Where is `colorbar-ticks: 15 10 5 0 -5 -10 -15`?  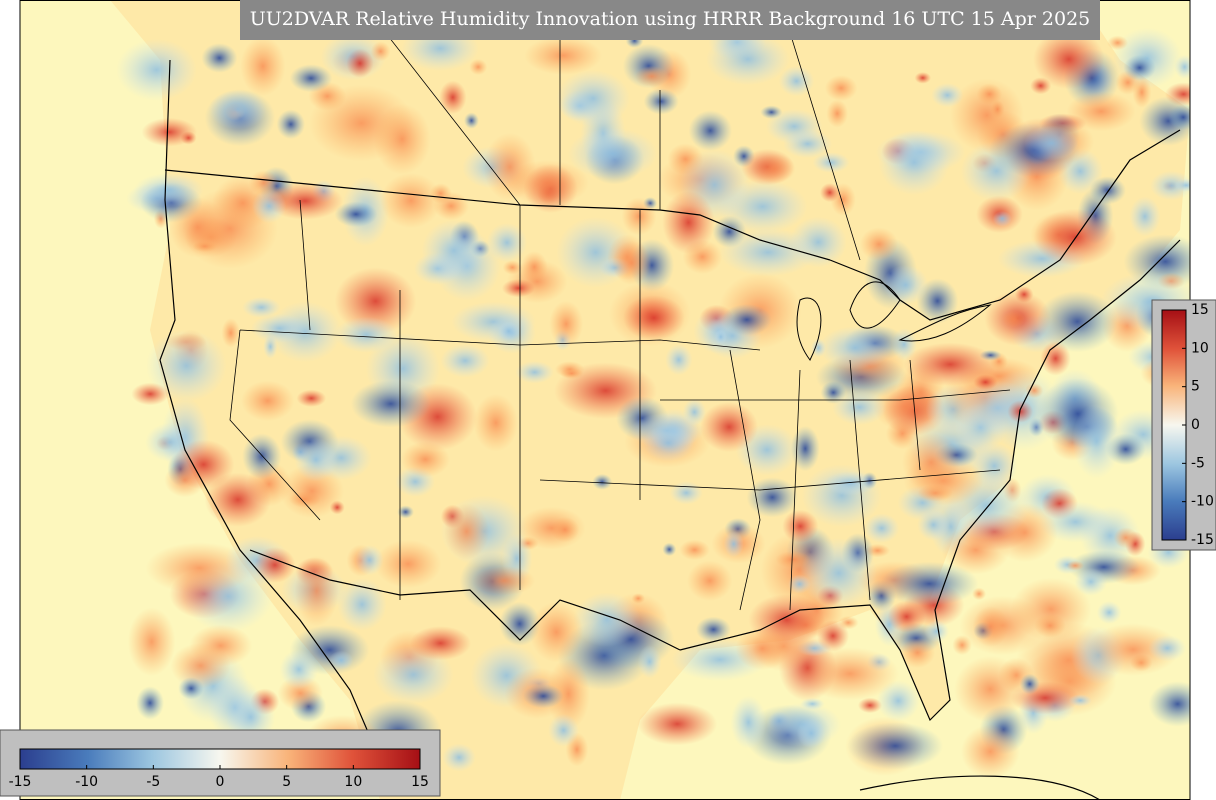 colorbar-ticks: 15 10 5 0 -5 -10 -15 is located at coordinates (1198, 425).